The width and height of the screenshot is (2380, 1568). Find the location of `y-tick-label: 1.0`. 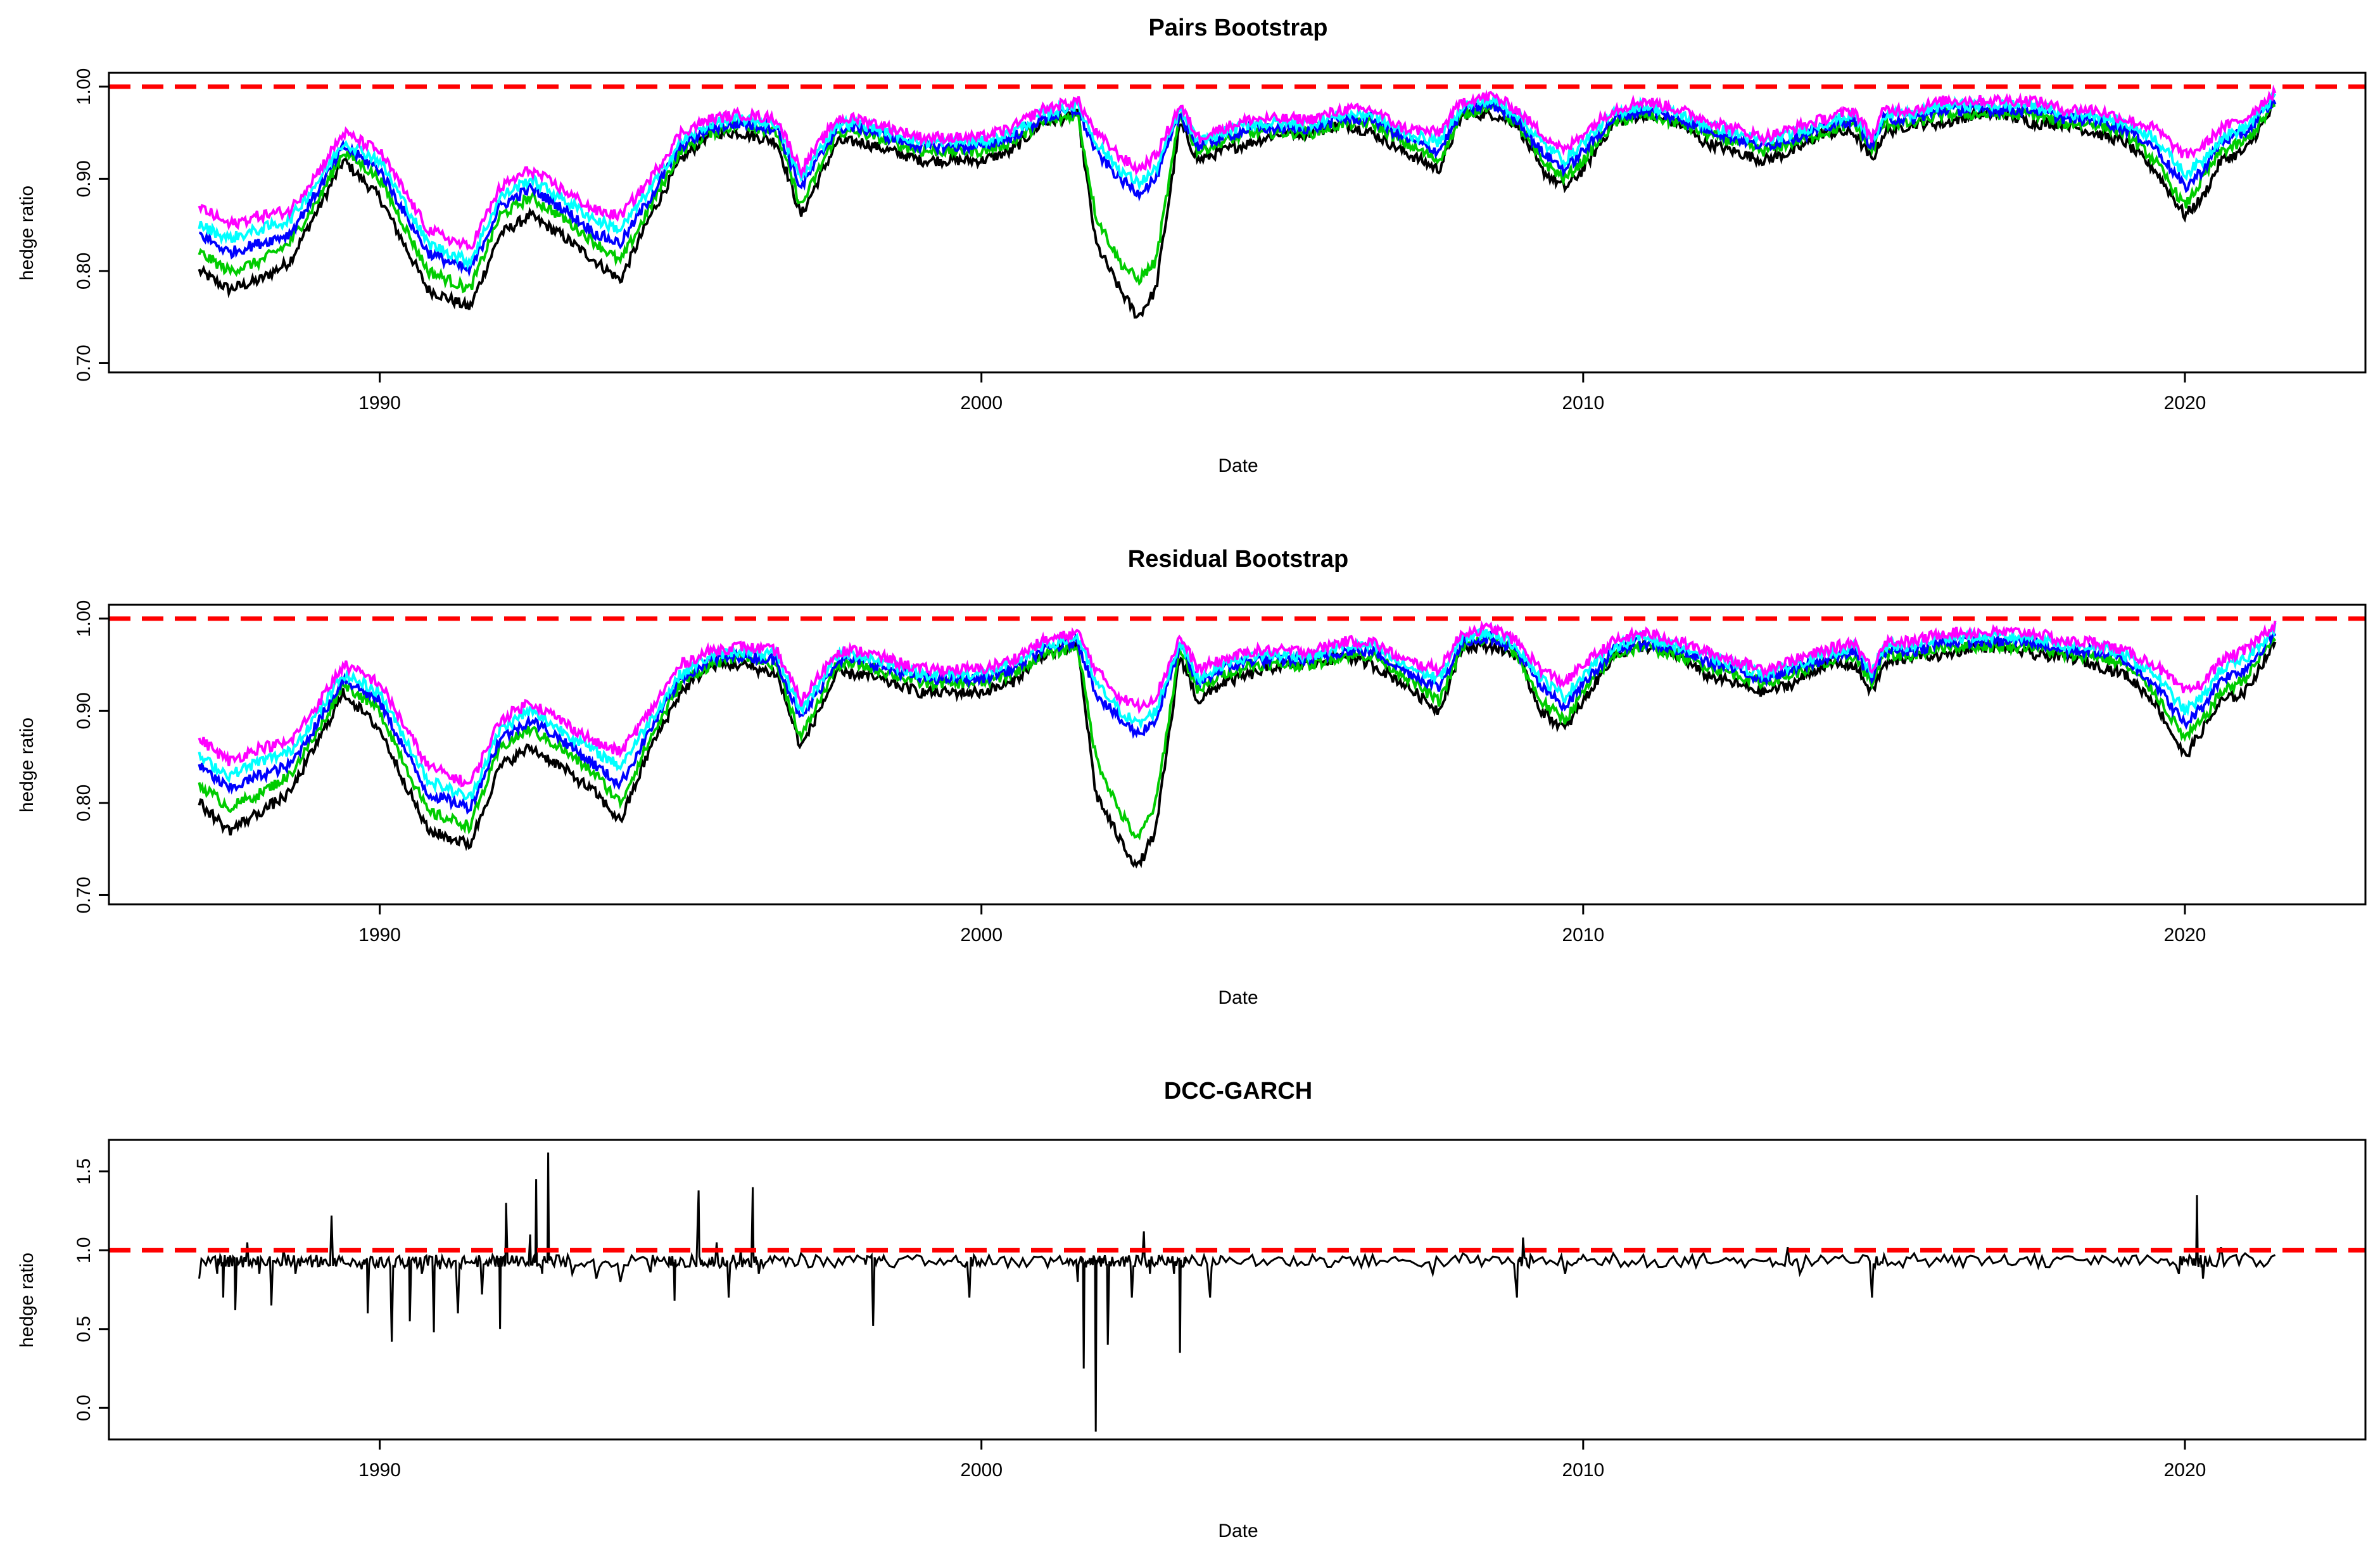

y-tick-label: 1.0 is located at coordinates (83, 1250).